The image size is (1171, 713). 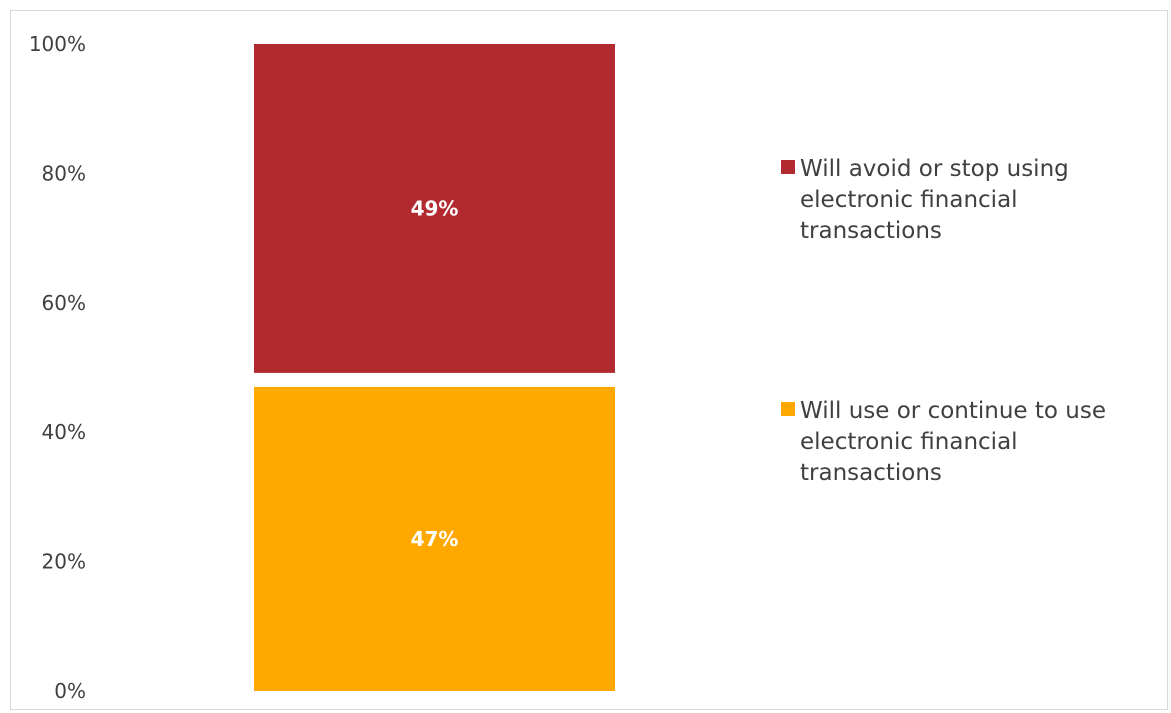 I want to click on y-tick-label: 40%, so click(x=64, y=432).